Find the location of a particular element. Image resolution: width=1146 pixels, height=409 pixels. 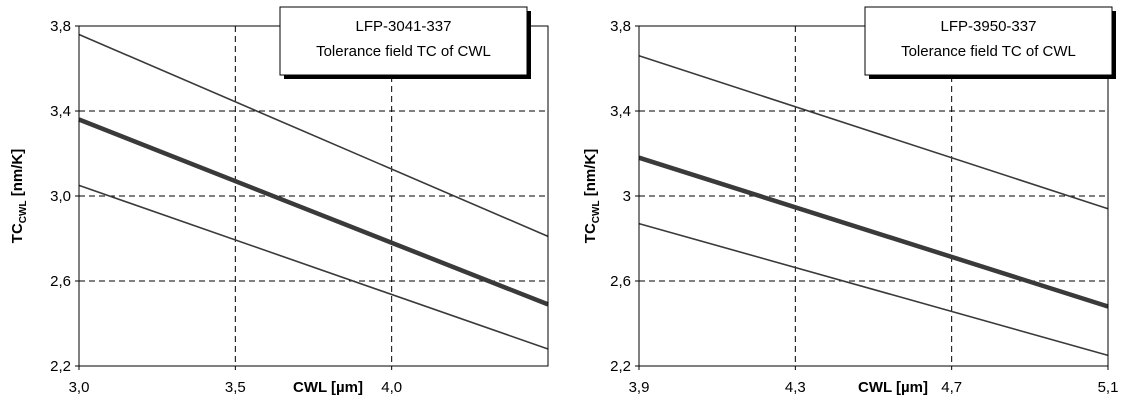

legend-line-1: LFP-3950-337 is located at coordinates (989, 26).